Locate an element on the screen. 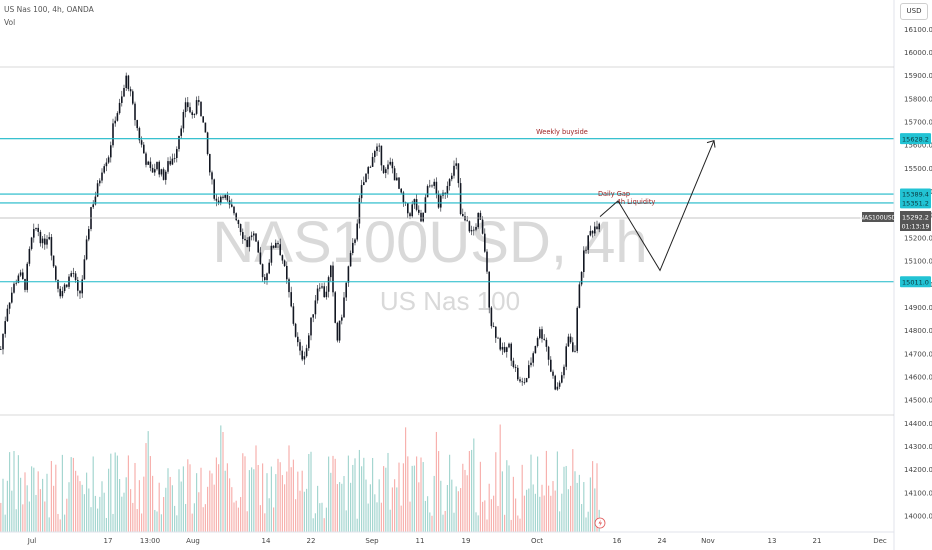 This screenshot has height=550, width=932. level-tag-label: 15351.2 is located at coordinates (915, 203).